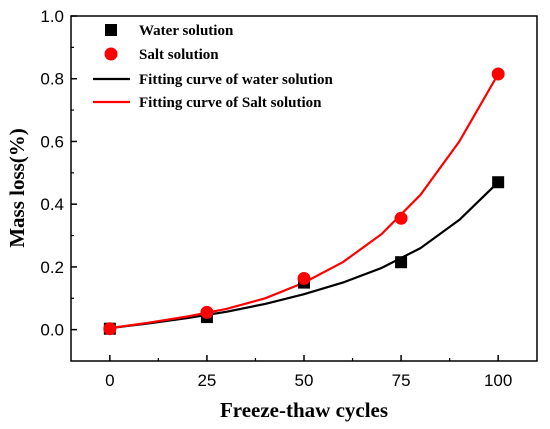  Describe the element at coordinates (17, 188) in the screenshot. I see `y-axis-title: Mass loss(%)` at that location.